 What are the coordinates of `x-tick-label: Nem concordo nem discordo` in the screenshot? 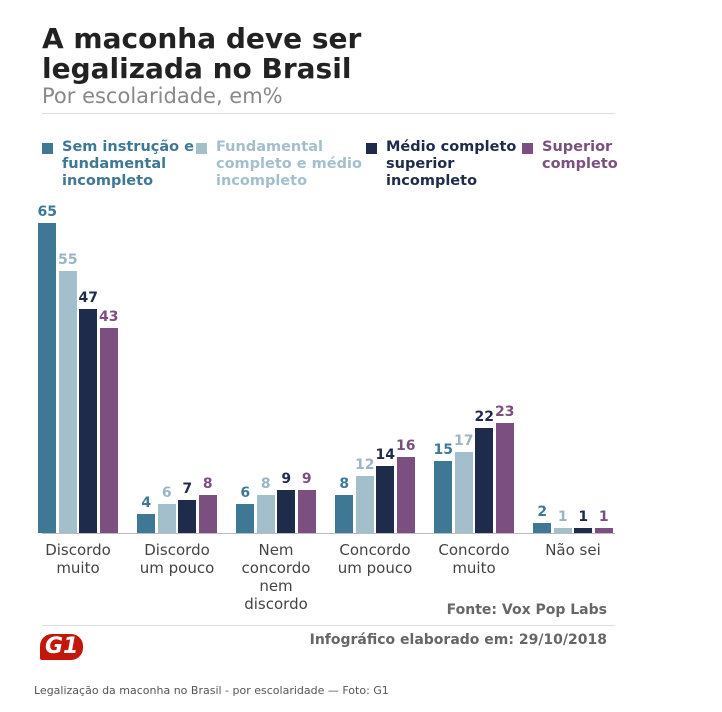 It's located at (276, 577).